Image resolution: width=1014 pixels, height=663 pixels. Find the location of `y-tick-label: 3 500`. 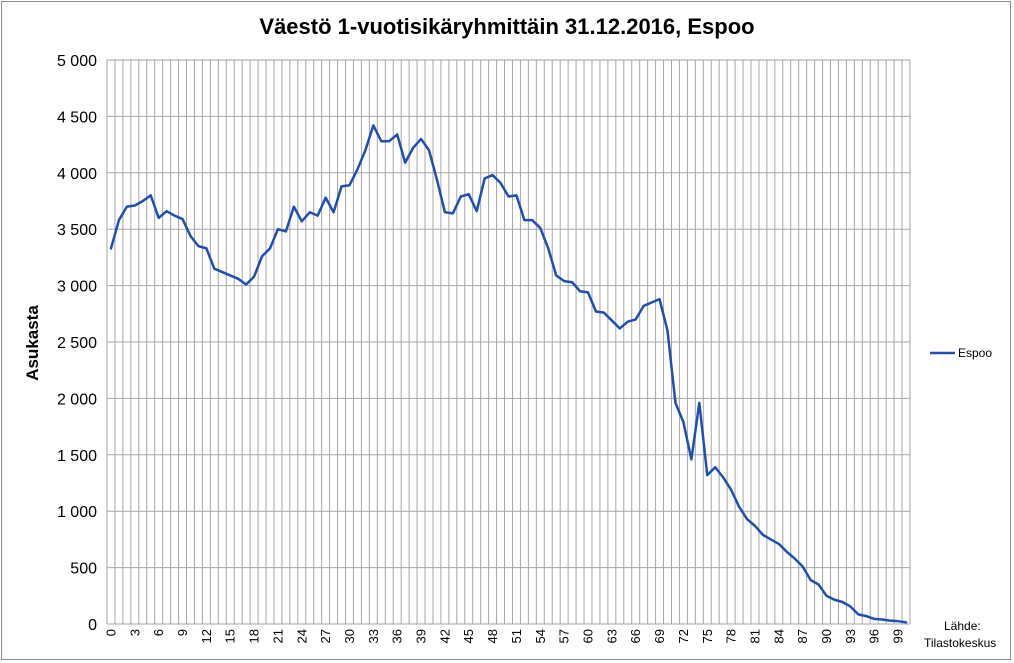

y-tick-label: 3 500 is located at coordinates (77, 230).